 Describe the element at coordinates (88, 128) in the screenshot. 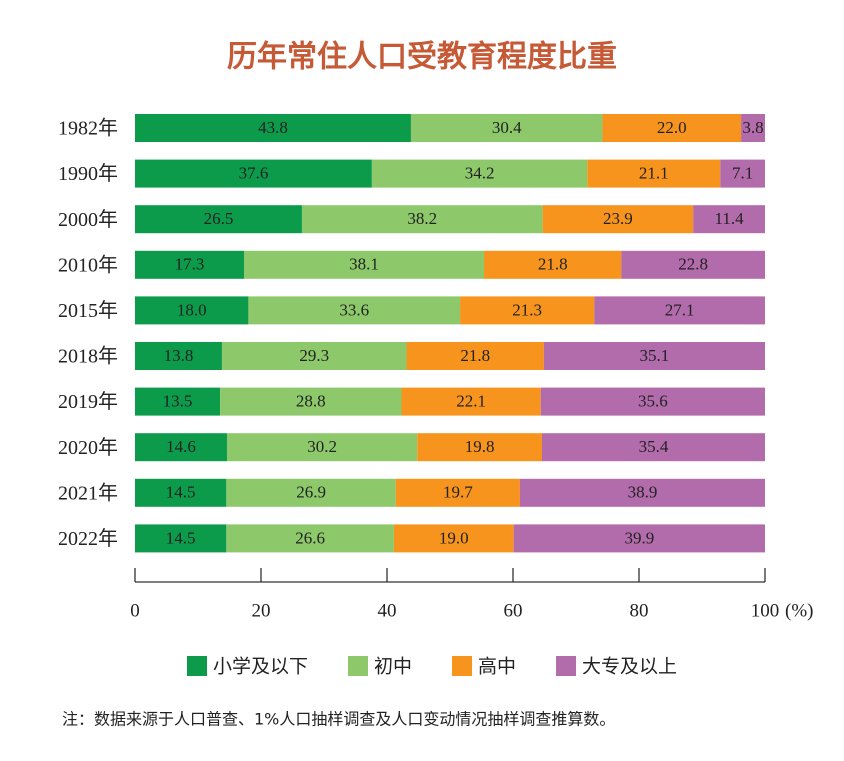

I see `y-tick-label: 1982年` at that location.